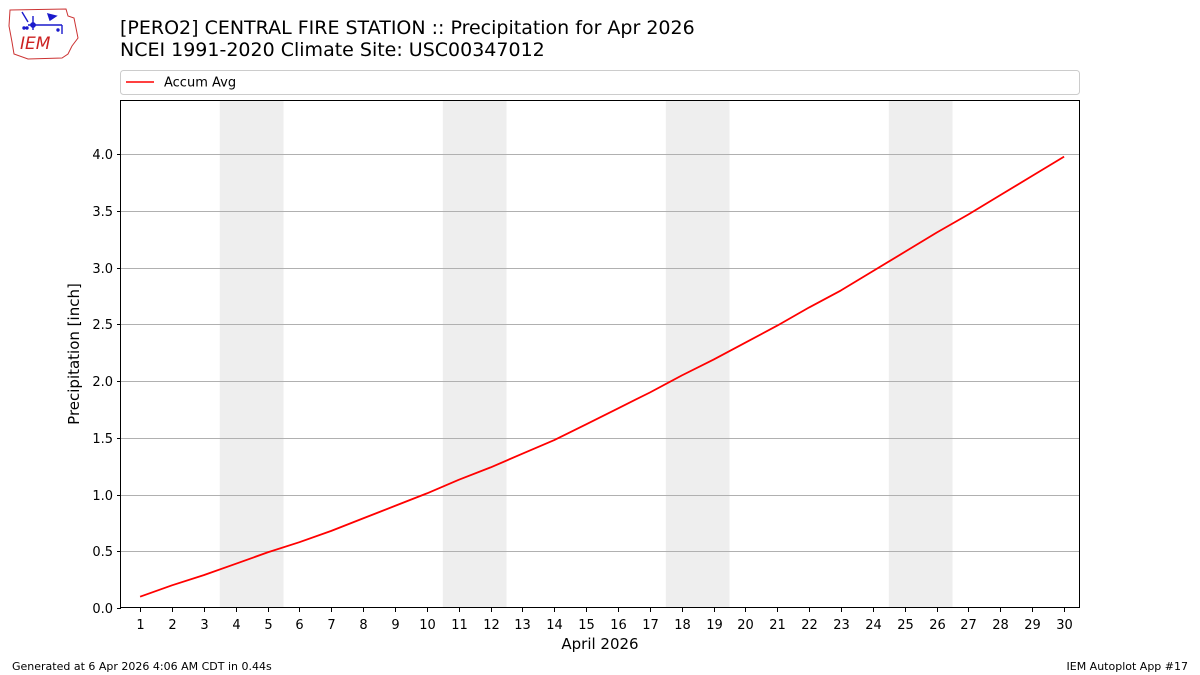 The image size is (1200, 675). I want to click on x-tick-label: 14, so click(554, 625).